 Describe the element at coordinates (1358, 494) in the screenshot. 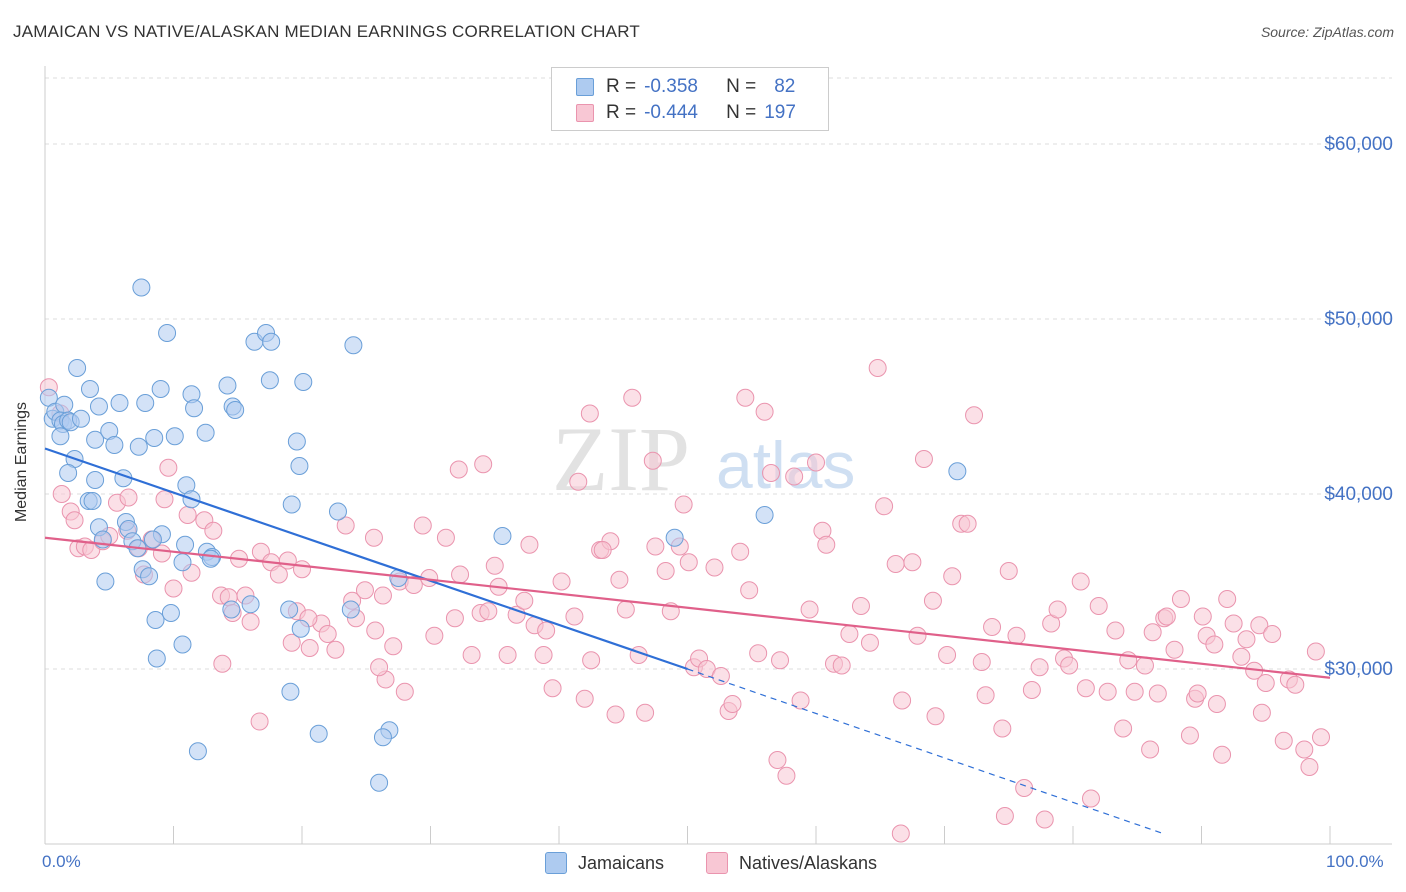

I see `y-tick-label: $40,000` at that location.